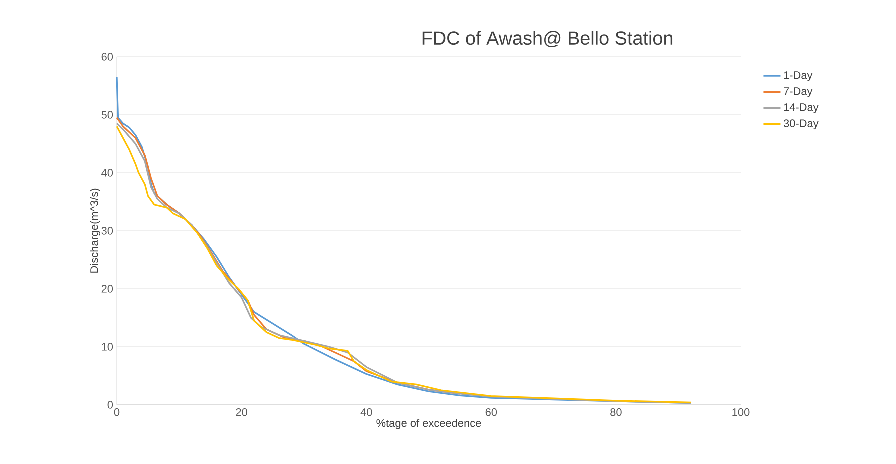 This screenshot has height=464, width=896. I want to click on y-tick-label: 50, so click(108, 115).